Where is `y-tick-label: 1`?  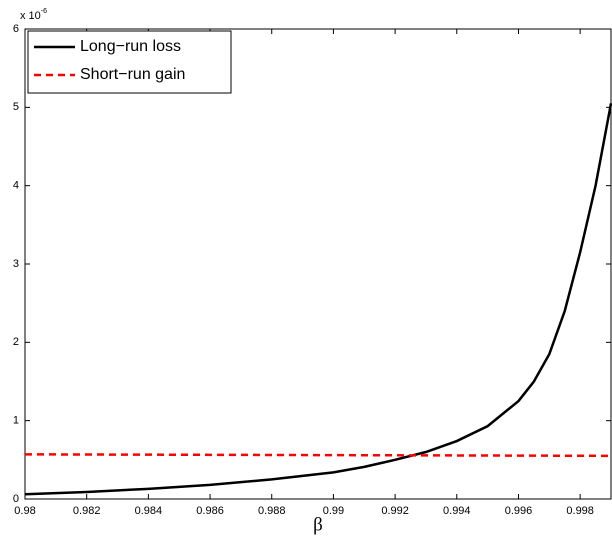 y-tick-label: 1 is located at coordinates (16, 421).